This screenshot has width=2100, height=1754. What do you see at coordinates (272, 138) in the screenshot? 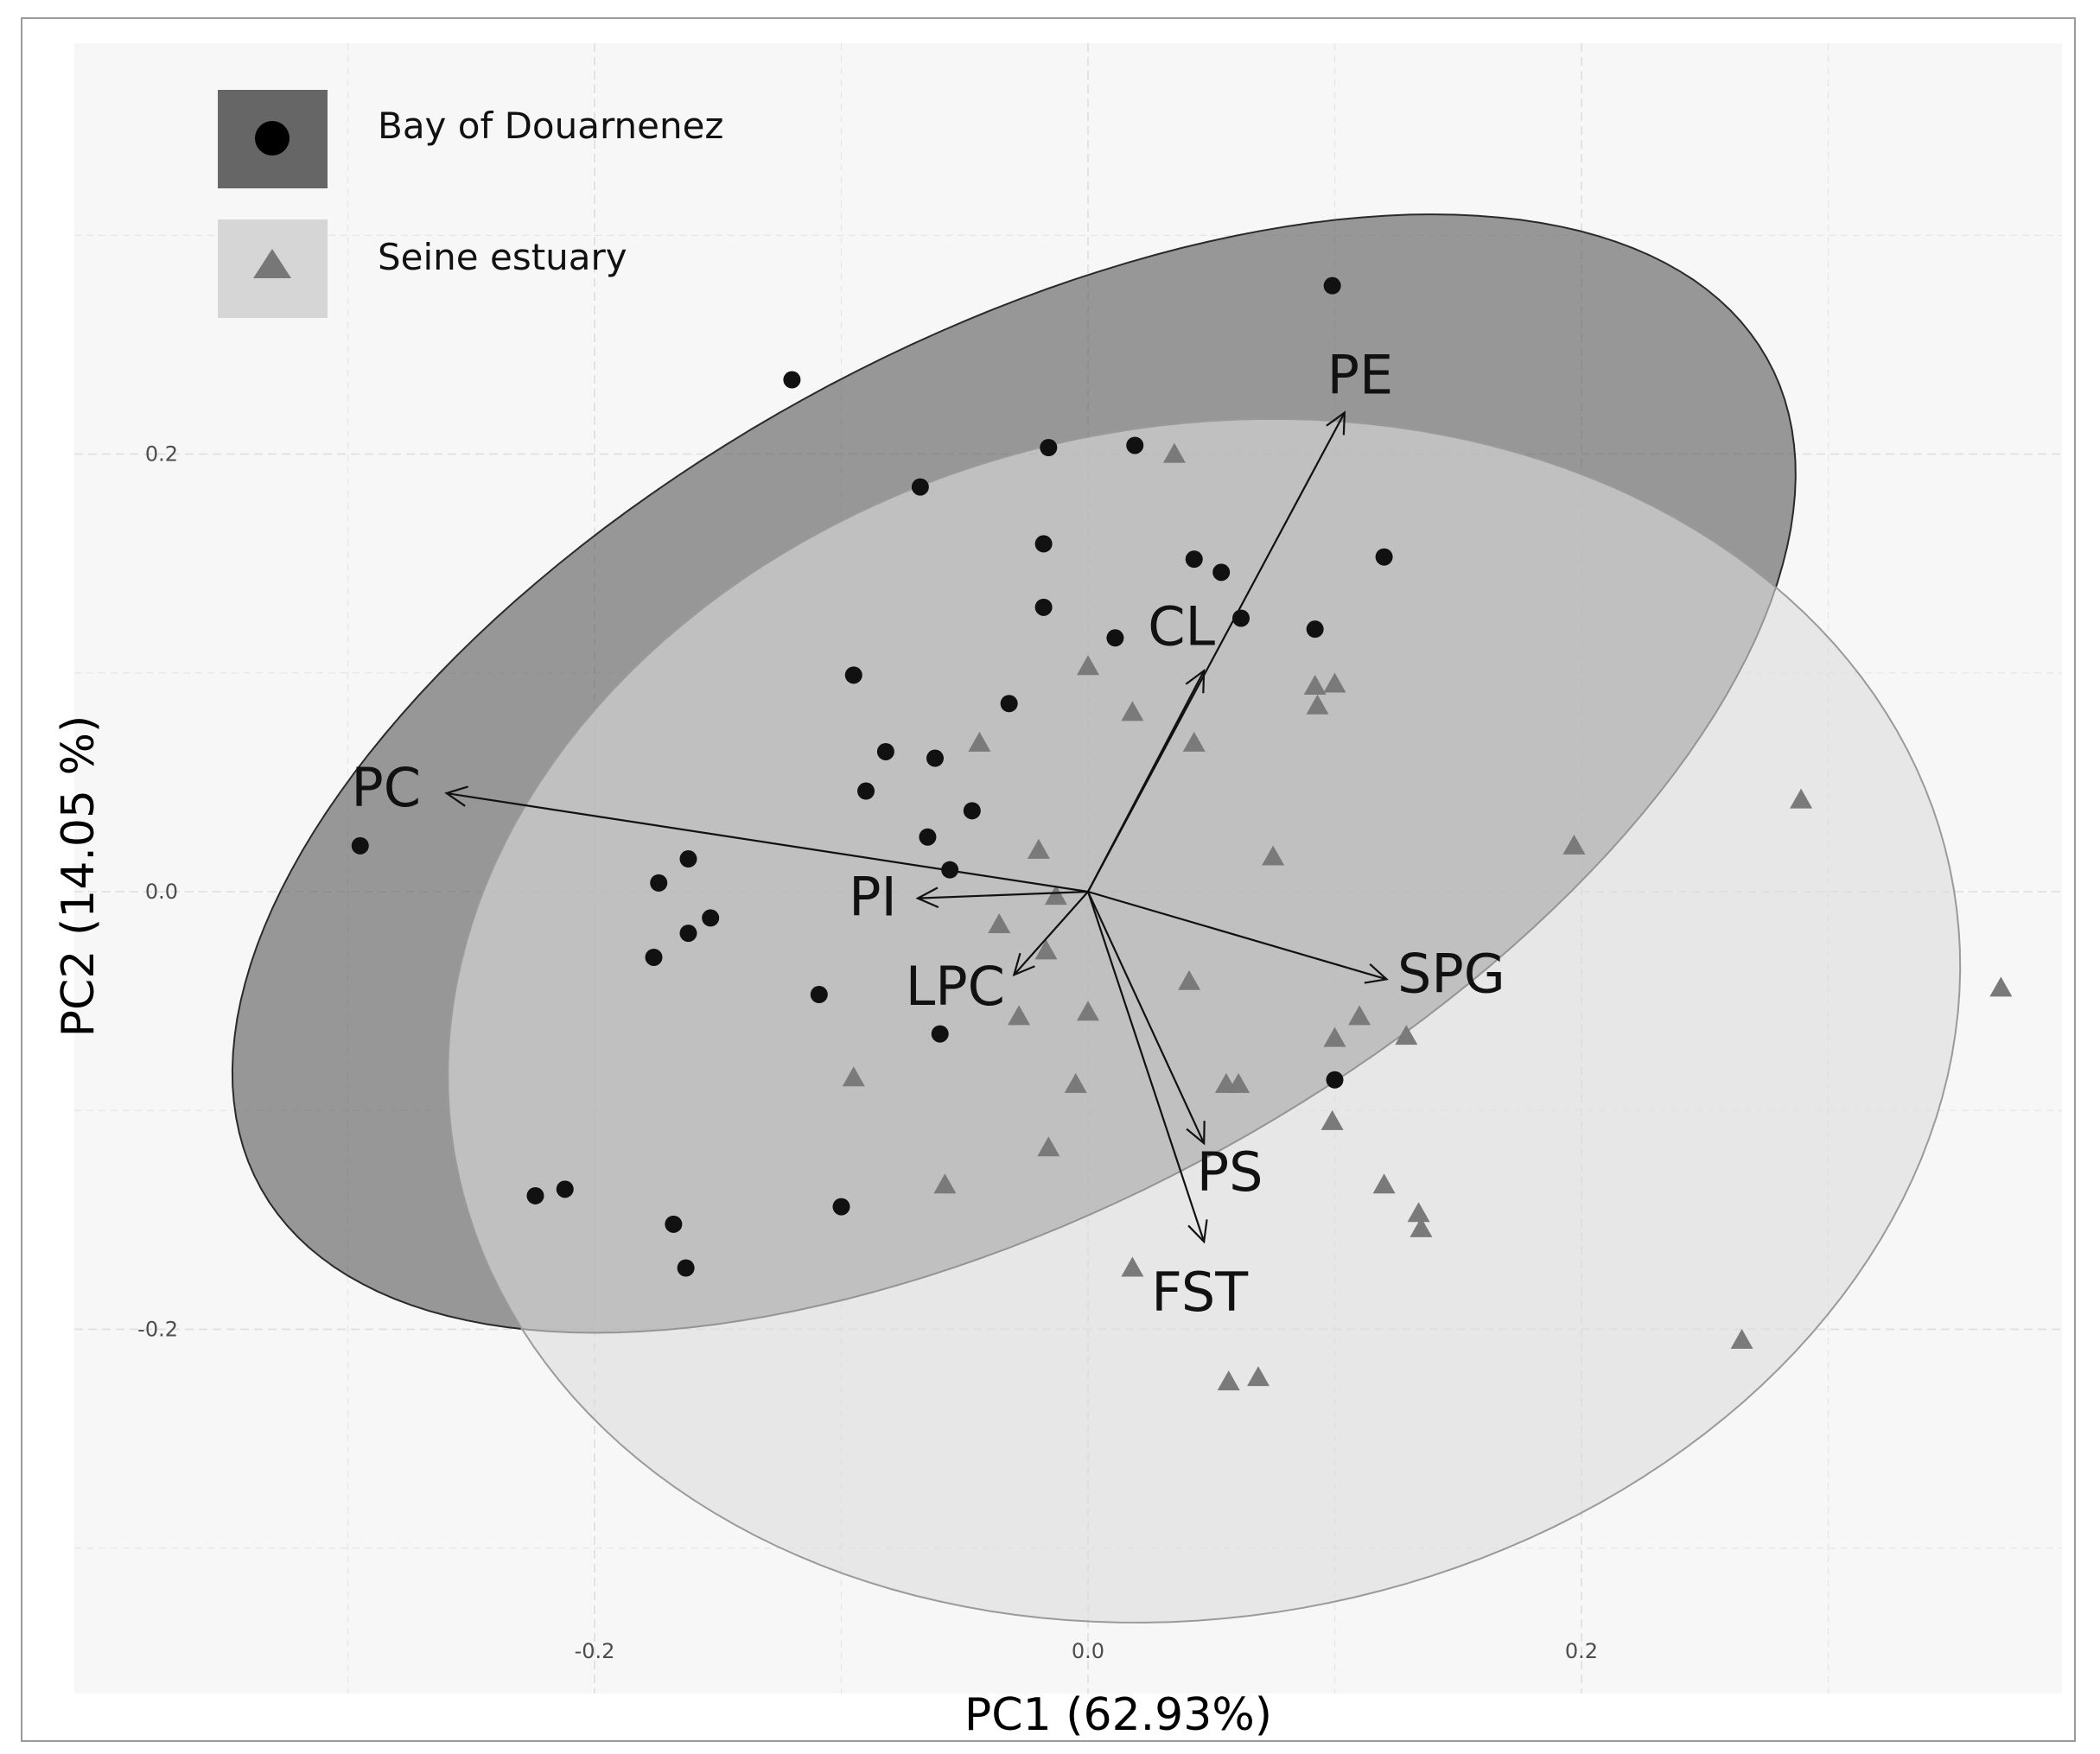
I see `circle-marker-icon` at bounding box center [272, 138].